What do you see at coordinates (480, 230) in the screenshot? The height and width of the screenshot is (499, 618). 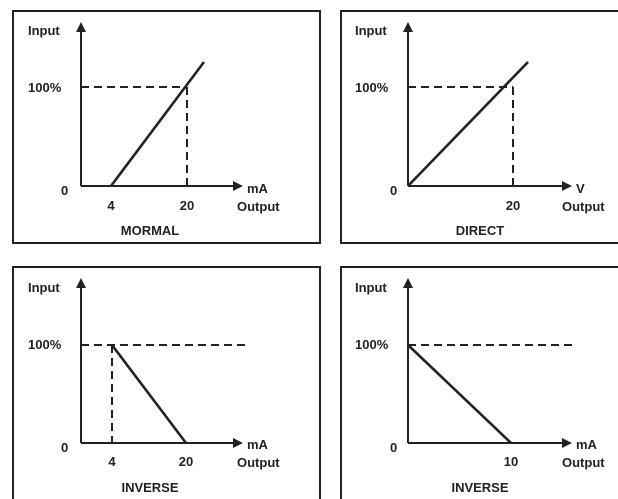 I see `panel-caption: DIRECT` at bounding box center [480, 230].